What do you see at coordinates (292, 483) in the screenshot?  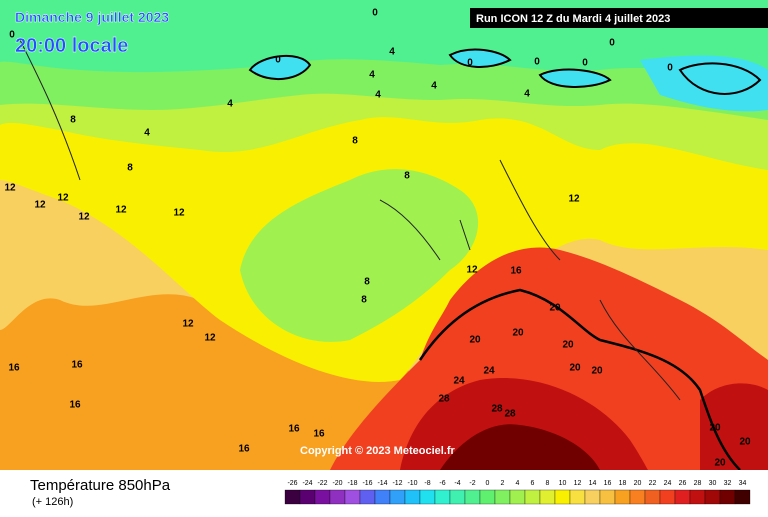 I see `legend-tick-label: -26` at bounding box center [292, 483].